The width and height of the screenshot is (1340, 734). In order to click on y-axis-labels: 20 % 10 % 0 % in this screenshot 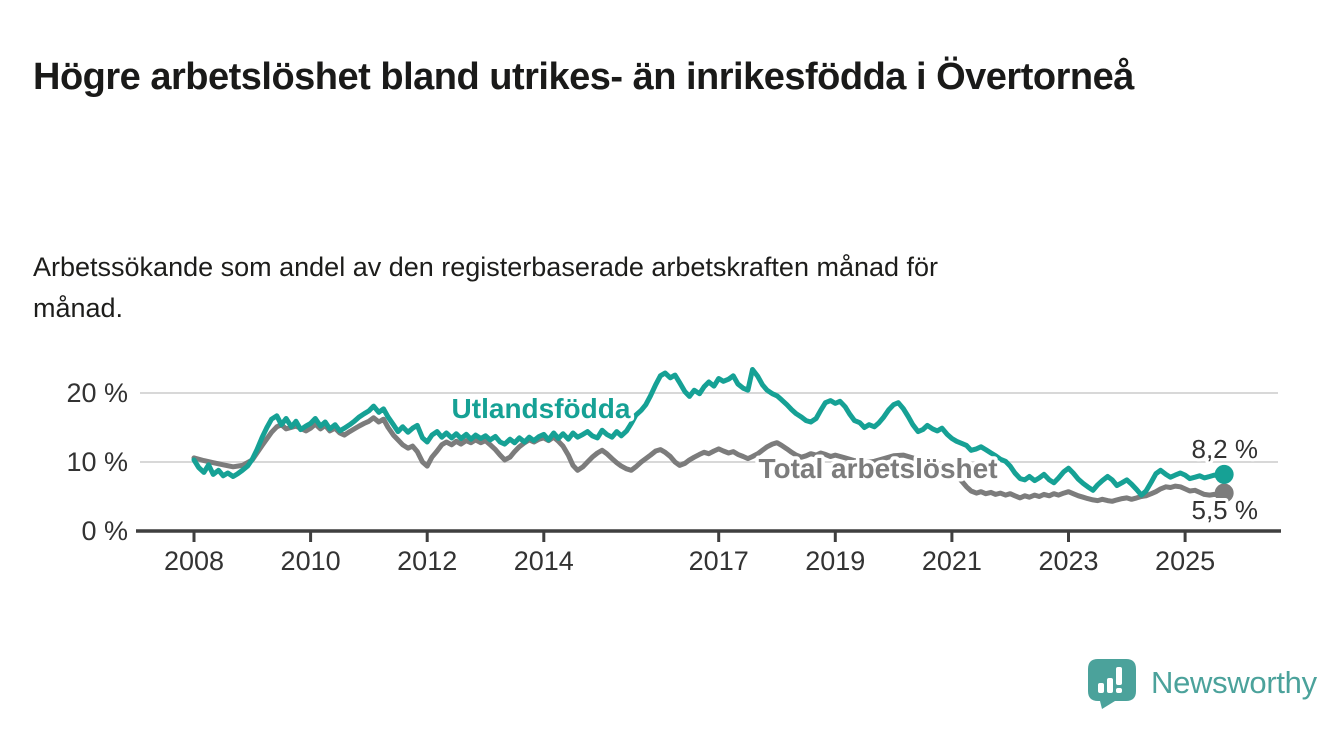, I will do `click(97, 462)`.